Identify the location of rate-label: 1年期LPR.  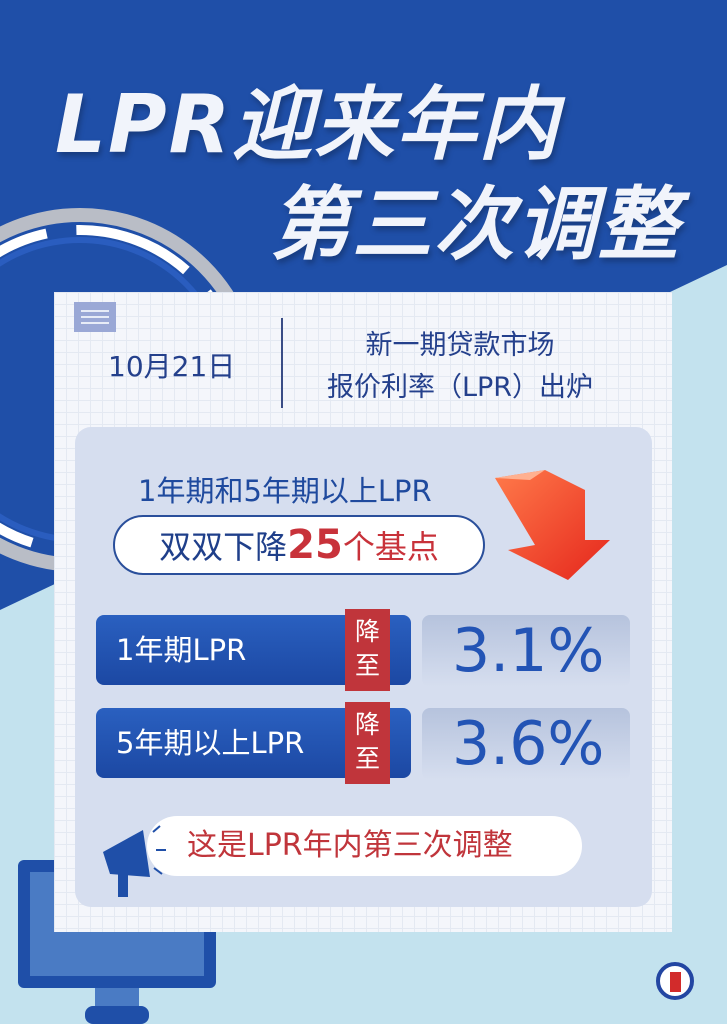
(181, 650).